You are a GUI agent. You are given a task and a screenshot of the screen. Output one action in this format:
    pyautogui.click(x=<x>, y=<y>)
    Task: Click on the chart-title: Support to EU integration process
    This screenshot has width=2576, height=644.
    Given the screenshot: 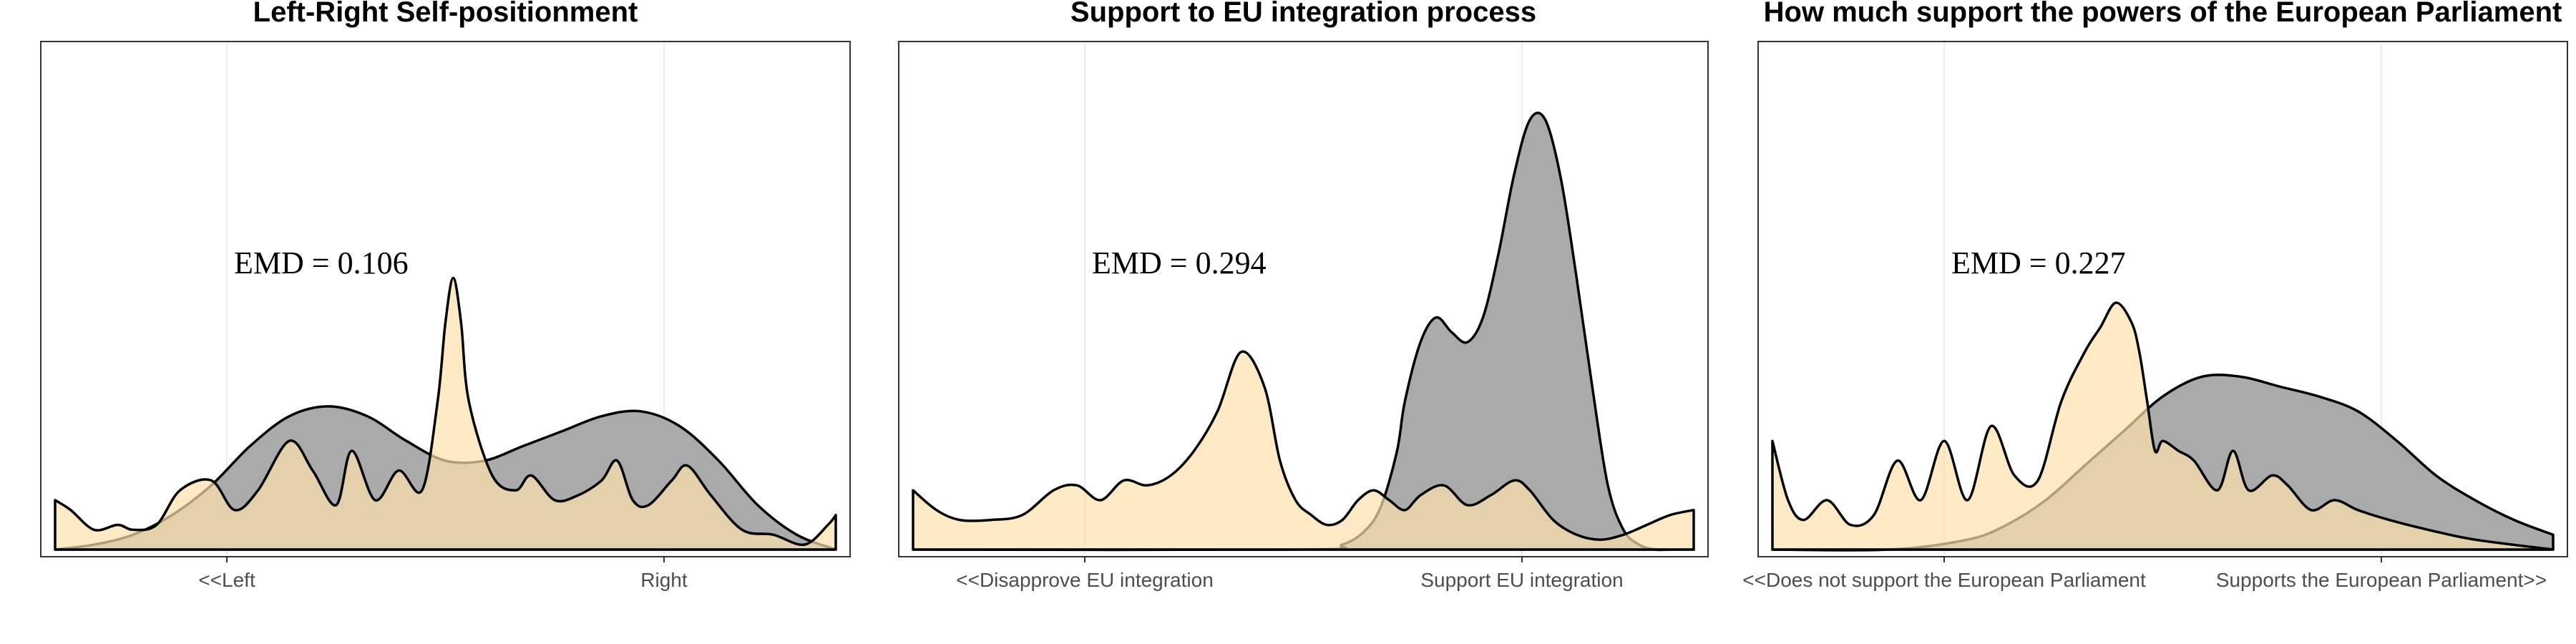 What is the action you would take?
    pyautogui.click(x=1303, y=14)
    